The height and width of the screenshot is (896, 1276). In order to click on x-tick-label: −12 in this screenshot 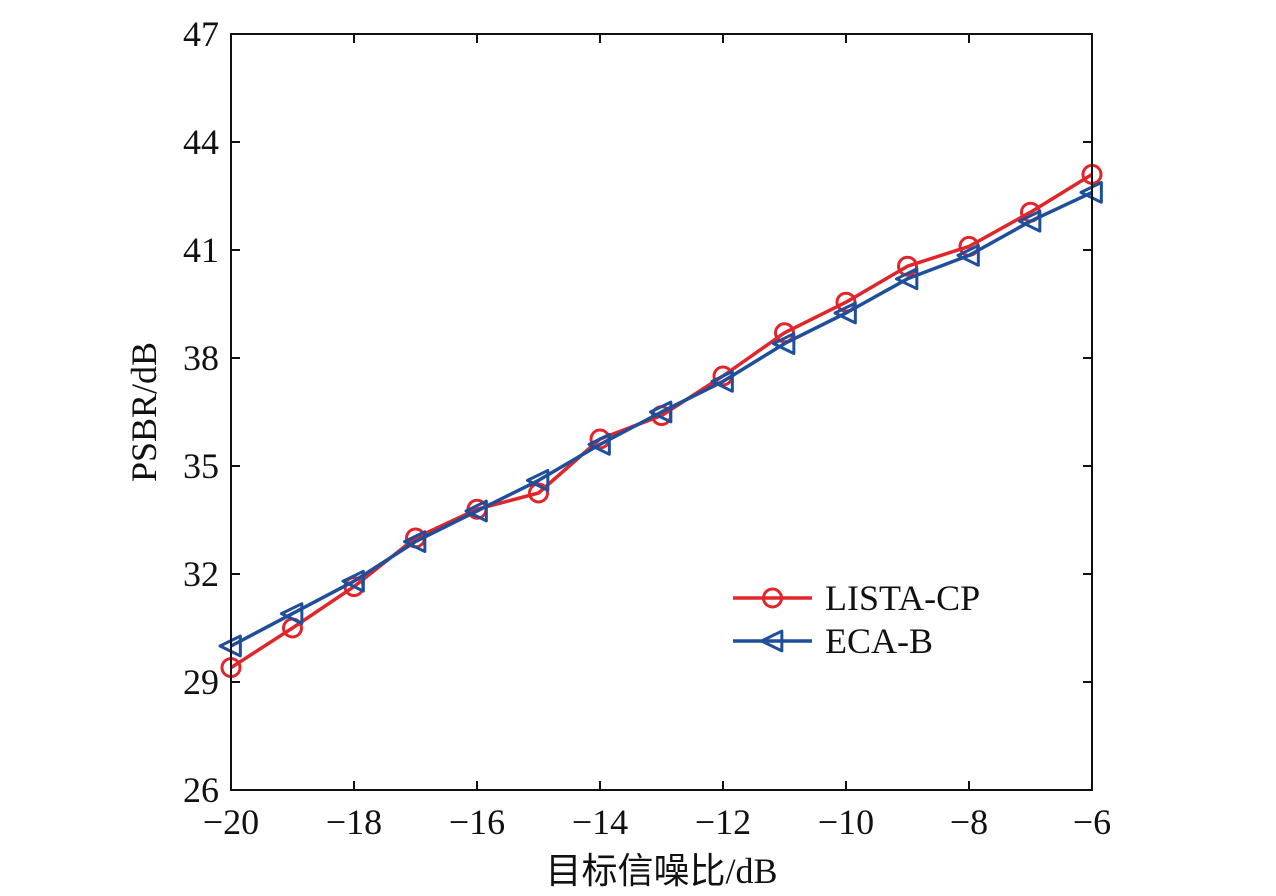, I will do `click(723, 822)`.